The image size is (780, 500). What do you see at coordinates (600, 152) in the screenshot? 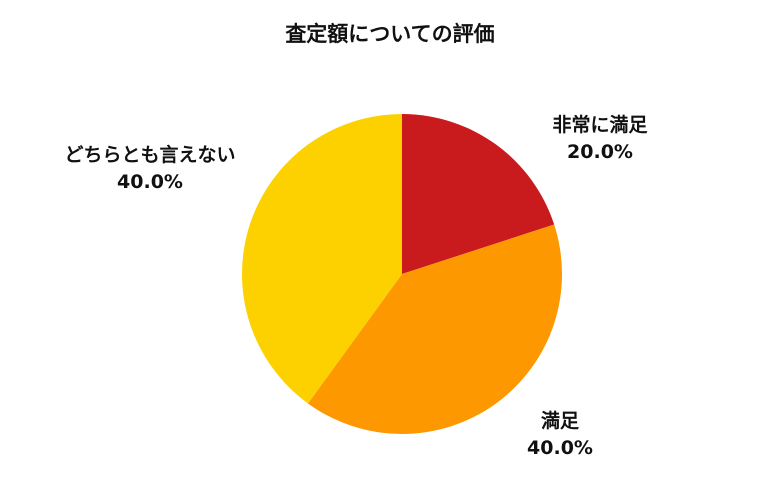
I see `slice-value: 20.0%` at bounding box center [600, 152].